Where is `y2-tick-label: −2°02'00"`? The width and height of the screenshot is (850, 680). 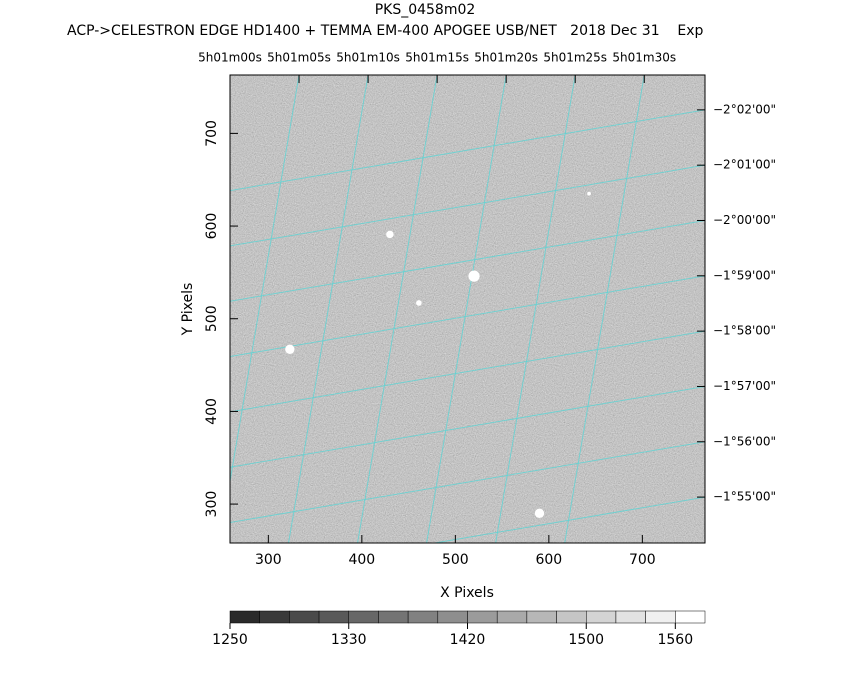 y2-tick-label: −2°02'00" is located at coordinates (744, 109).